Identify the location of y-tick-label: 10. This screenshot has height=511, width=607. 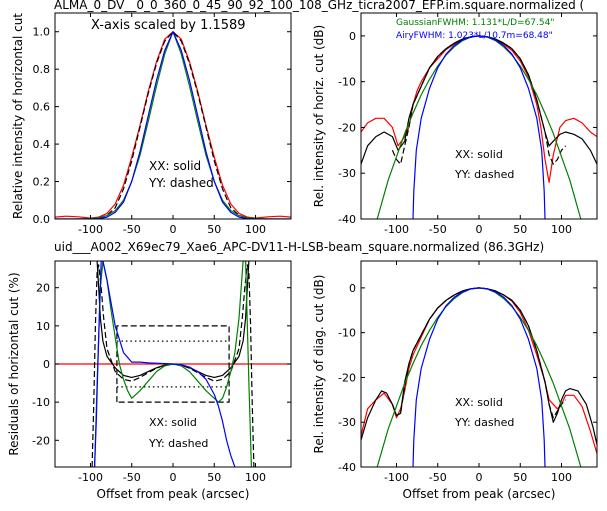
(43, 326).